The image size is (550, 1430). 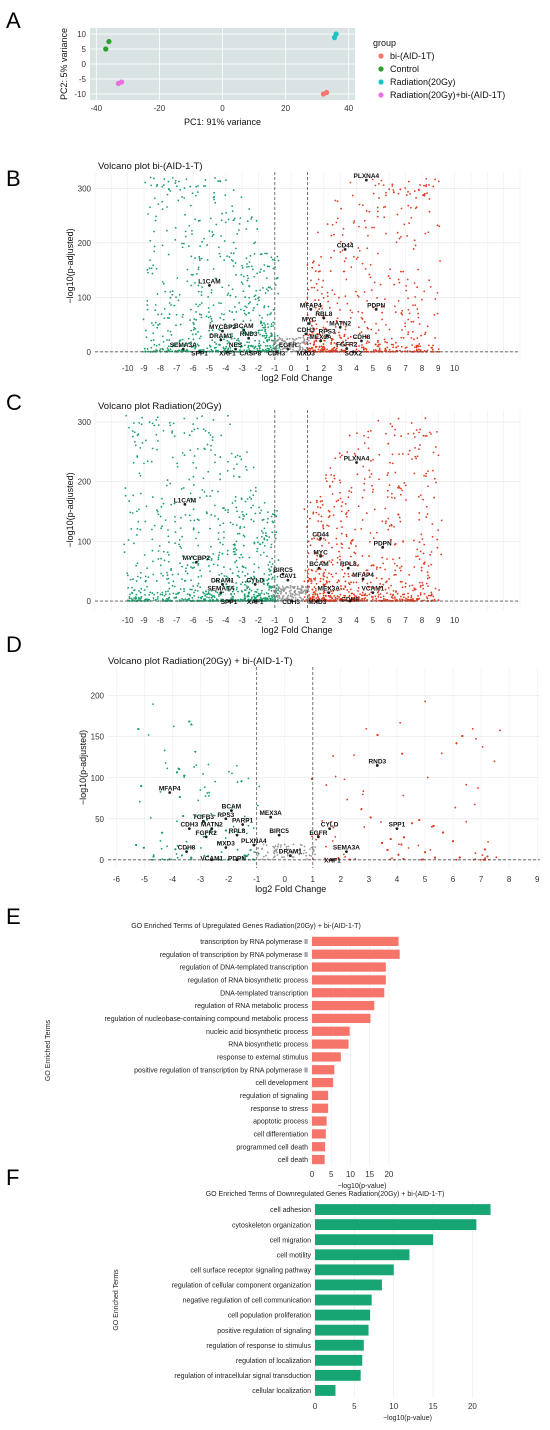 I want to click on volcano-x-tick-label: -10, so click(x=128, y=368).